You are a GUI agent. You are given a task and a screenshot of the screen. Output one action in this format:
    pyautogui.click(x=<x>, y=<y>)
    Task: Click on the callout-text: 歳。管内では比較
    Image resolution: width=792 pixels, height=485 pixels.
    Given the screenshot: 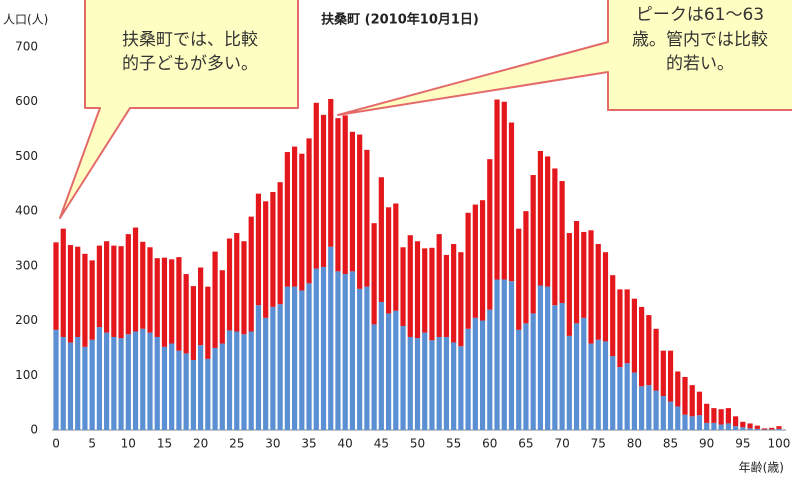 What is the action you would take?
    pyautogui.click(x=700, y=40)
    